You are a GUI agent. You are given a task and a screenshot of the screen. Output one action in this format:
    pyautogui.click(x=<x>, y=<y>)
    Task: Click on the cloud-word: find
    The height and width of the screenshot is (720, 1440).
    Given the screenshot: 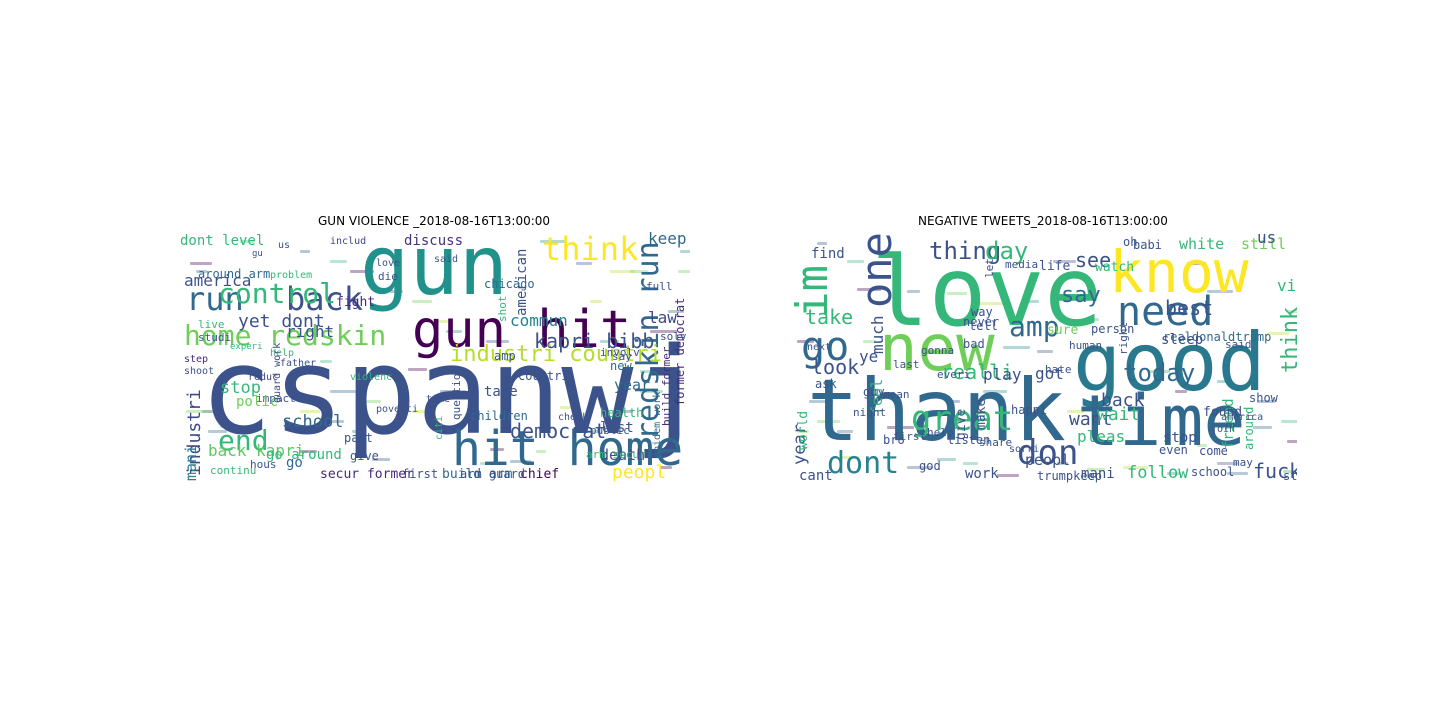 What is the action you would take?
    pyautogui.click(x=828, y=254)
    